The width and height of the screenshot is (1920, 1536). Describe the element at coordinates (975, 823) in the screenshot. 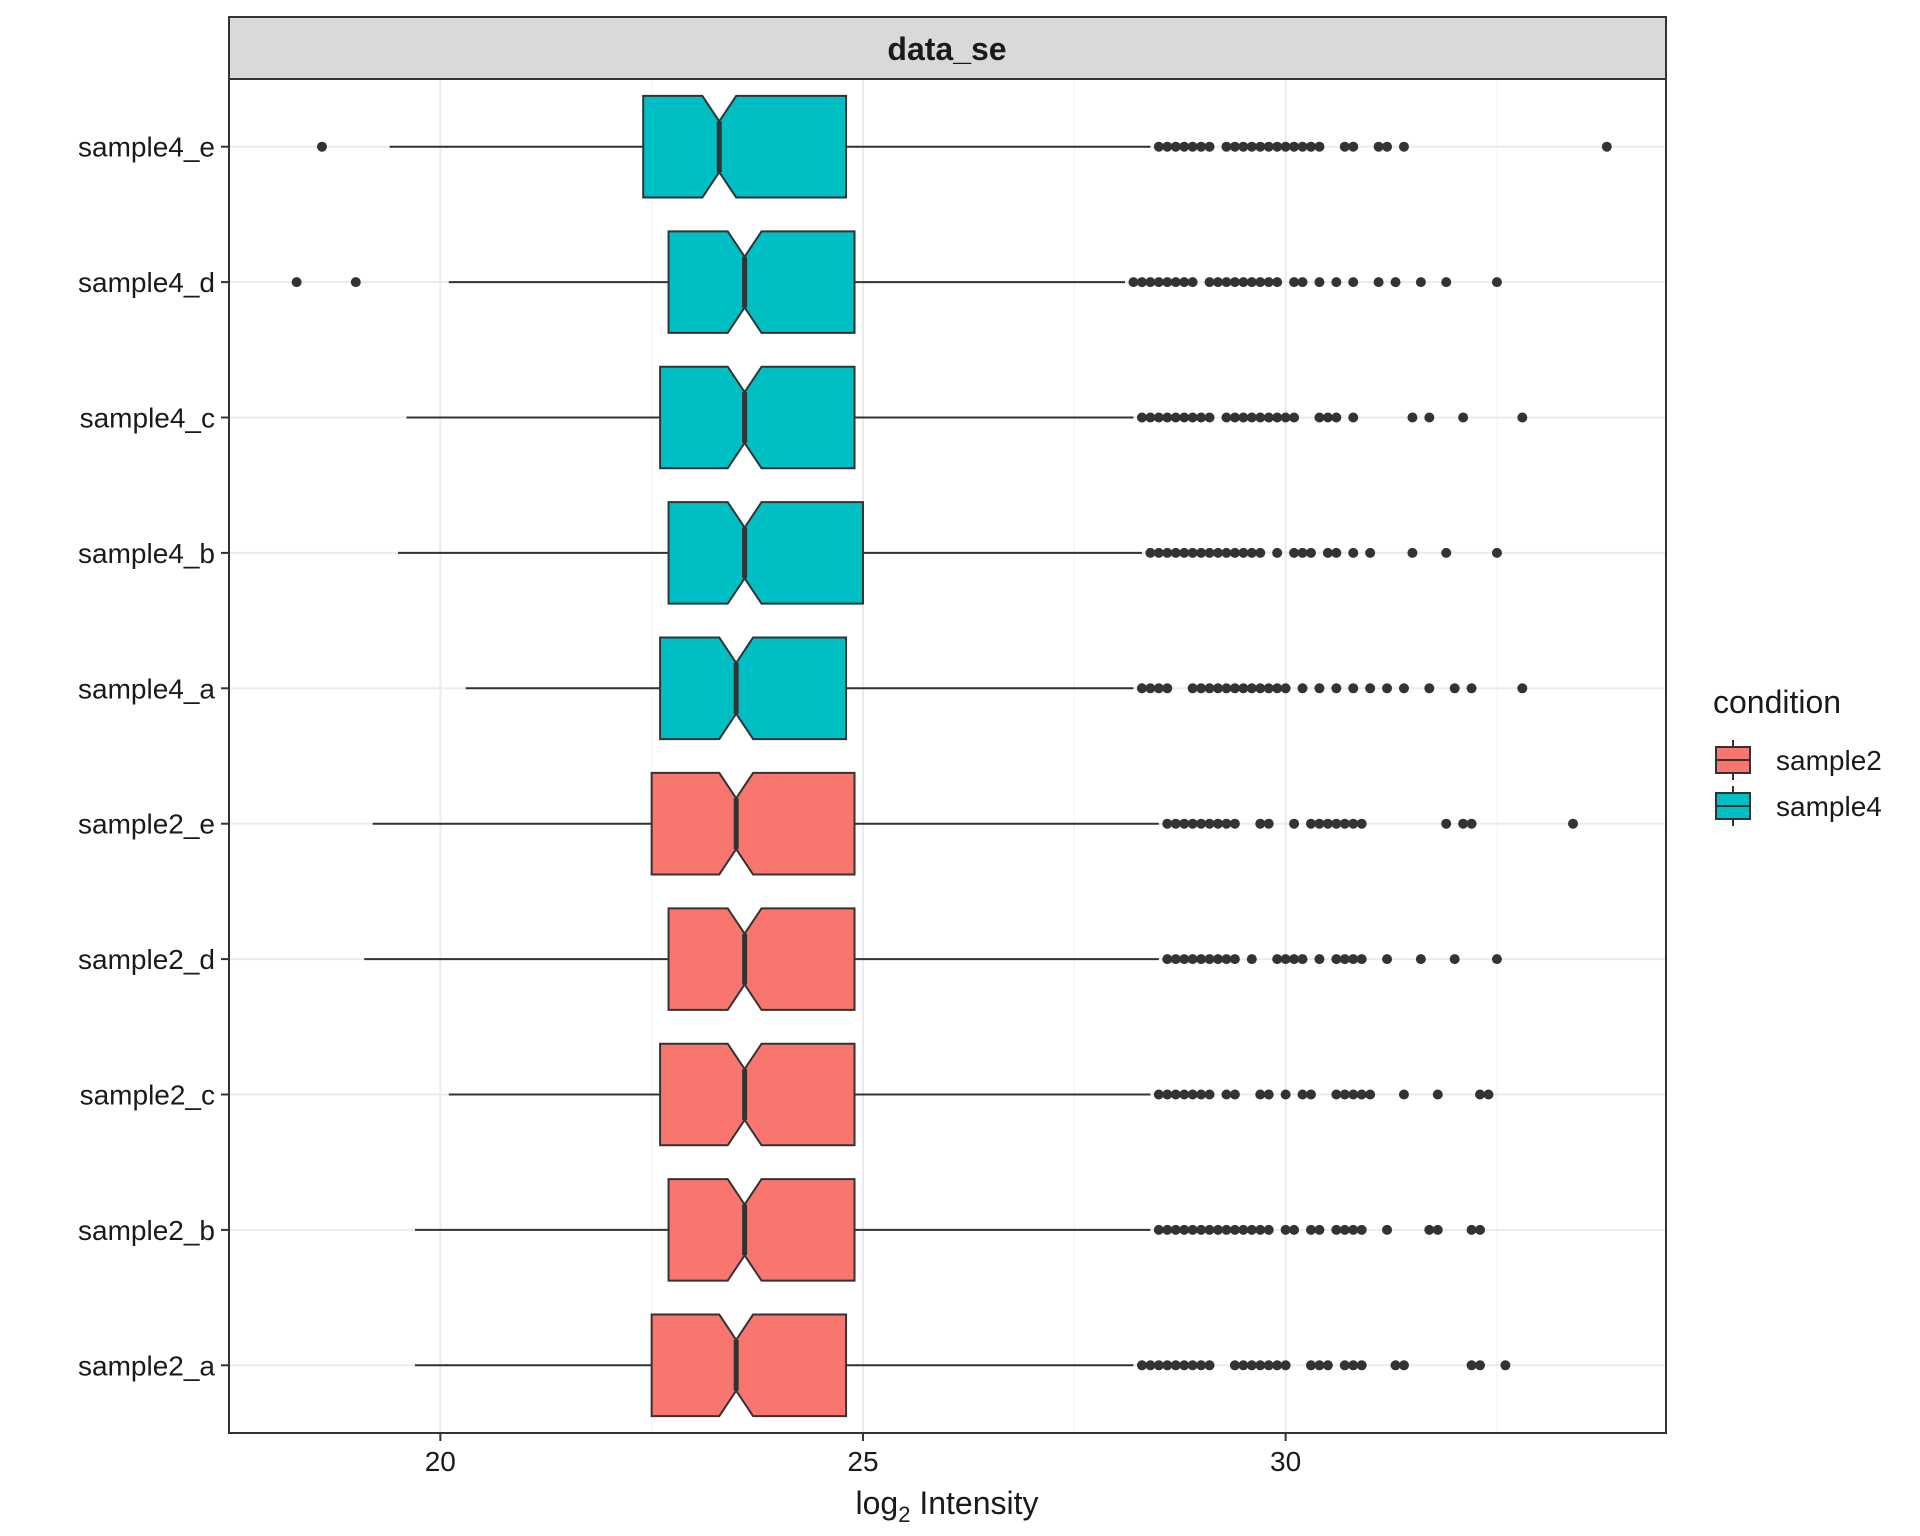

I see `box-sample2_e` at that location.